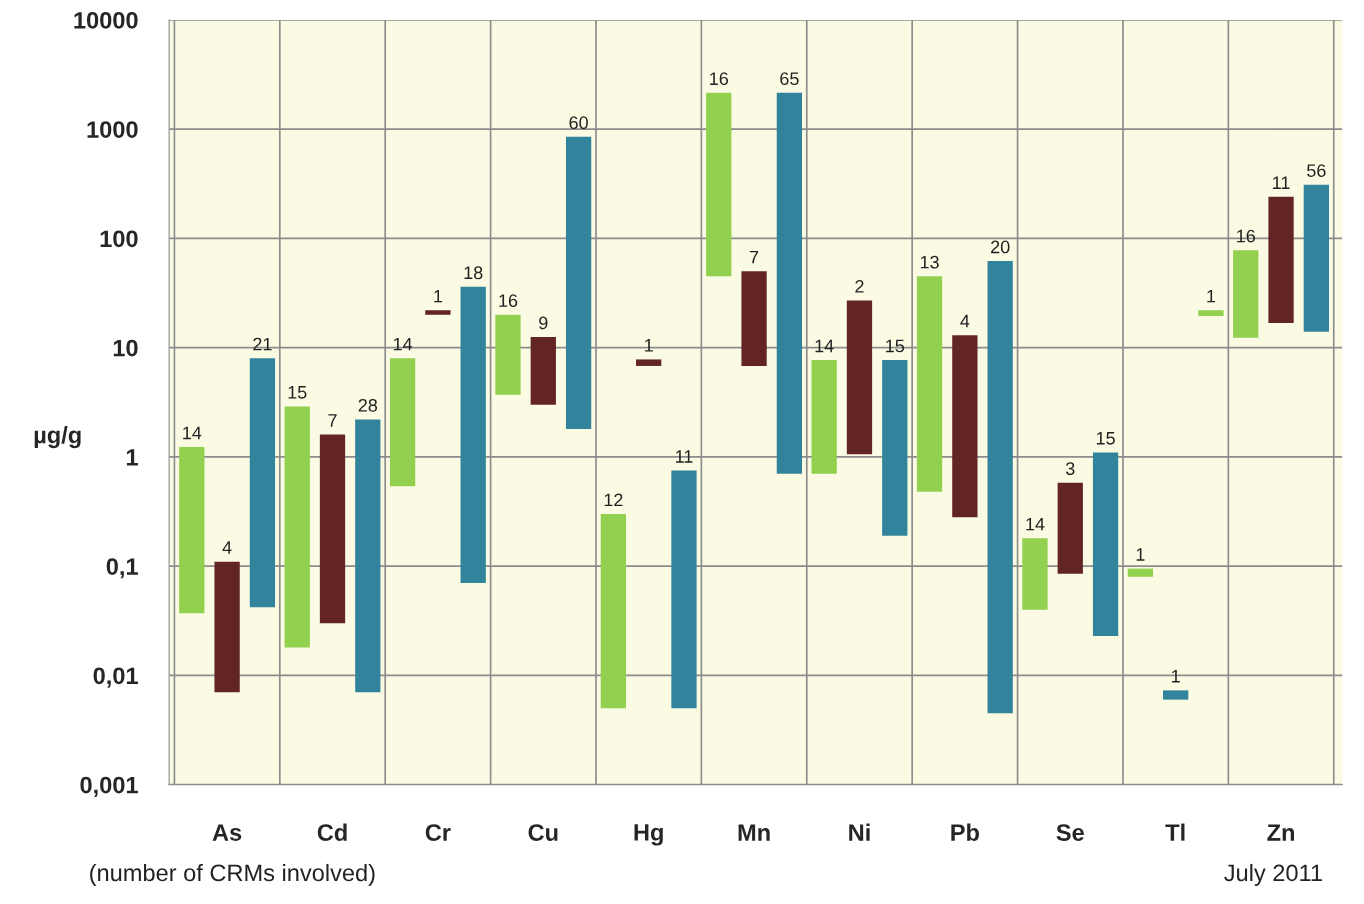 The image size is (1364, 904). What do you see at coordinates (543, 832) in the screenshot?
I see `x-tick-label: Cu` at bounding box center [543, 832].